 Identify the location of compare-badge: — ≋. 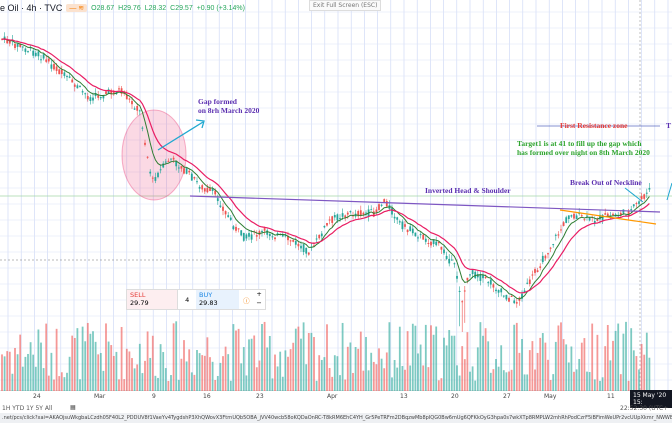
(77, 8).